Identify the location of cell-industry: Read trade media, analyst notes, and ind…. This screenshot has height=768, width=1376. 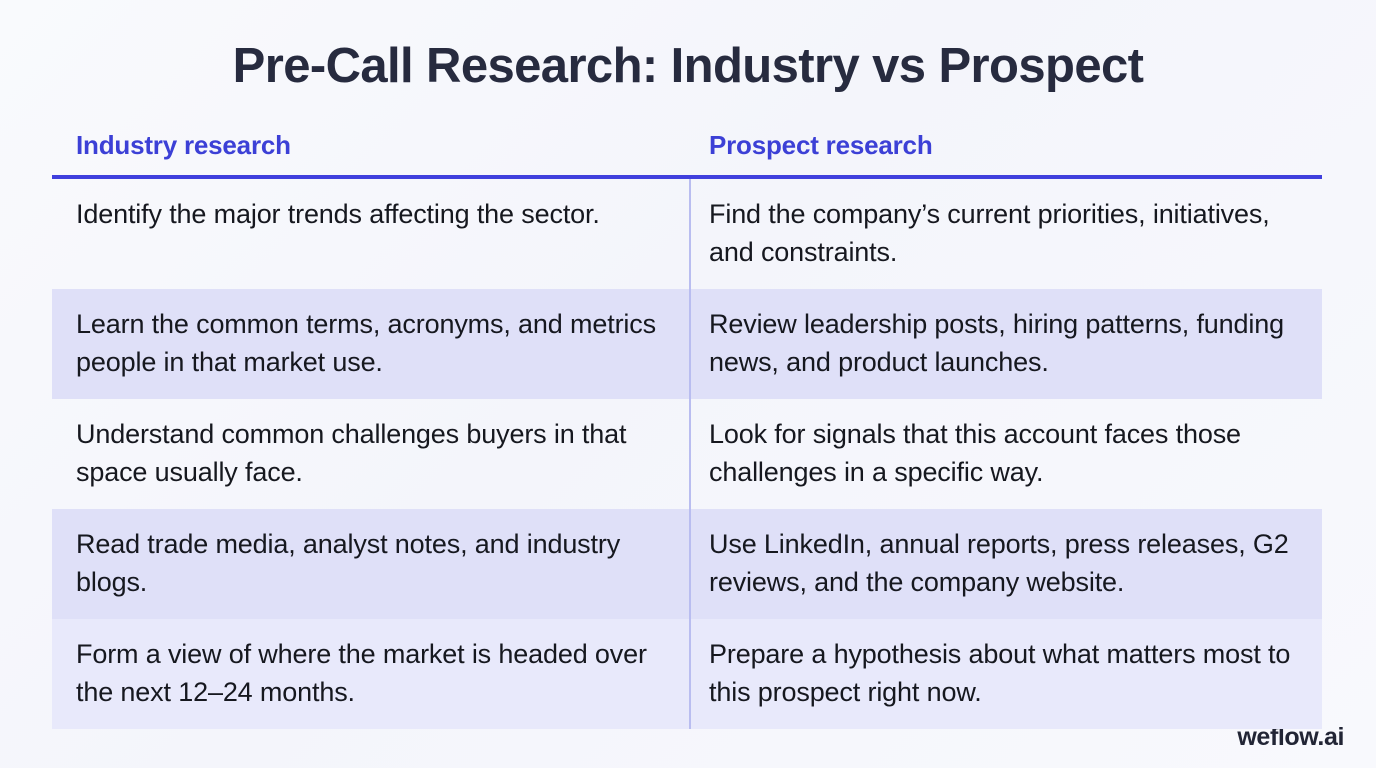
(348, 563).